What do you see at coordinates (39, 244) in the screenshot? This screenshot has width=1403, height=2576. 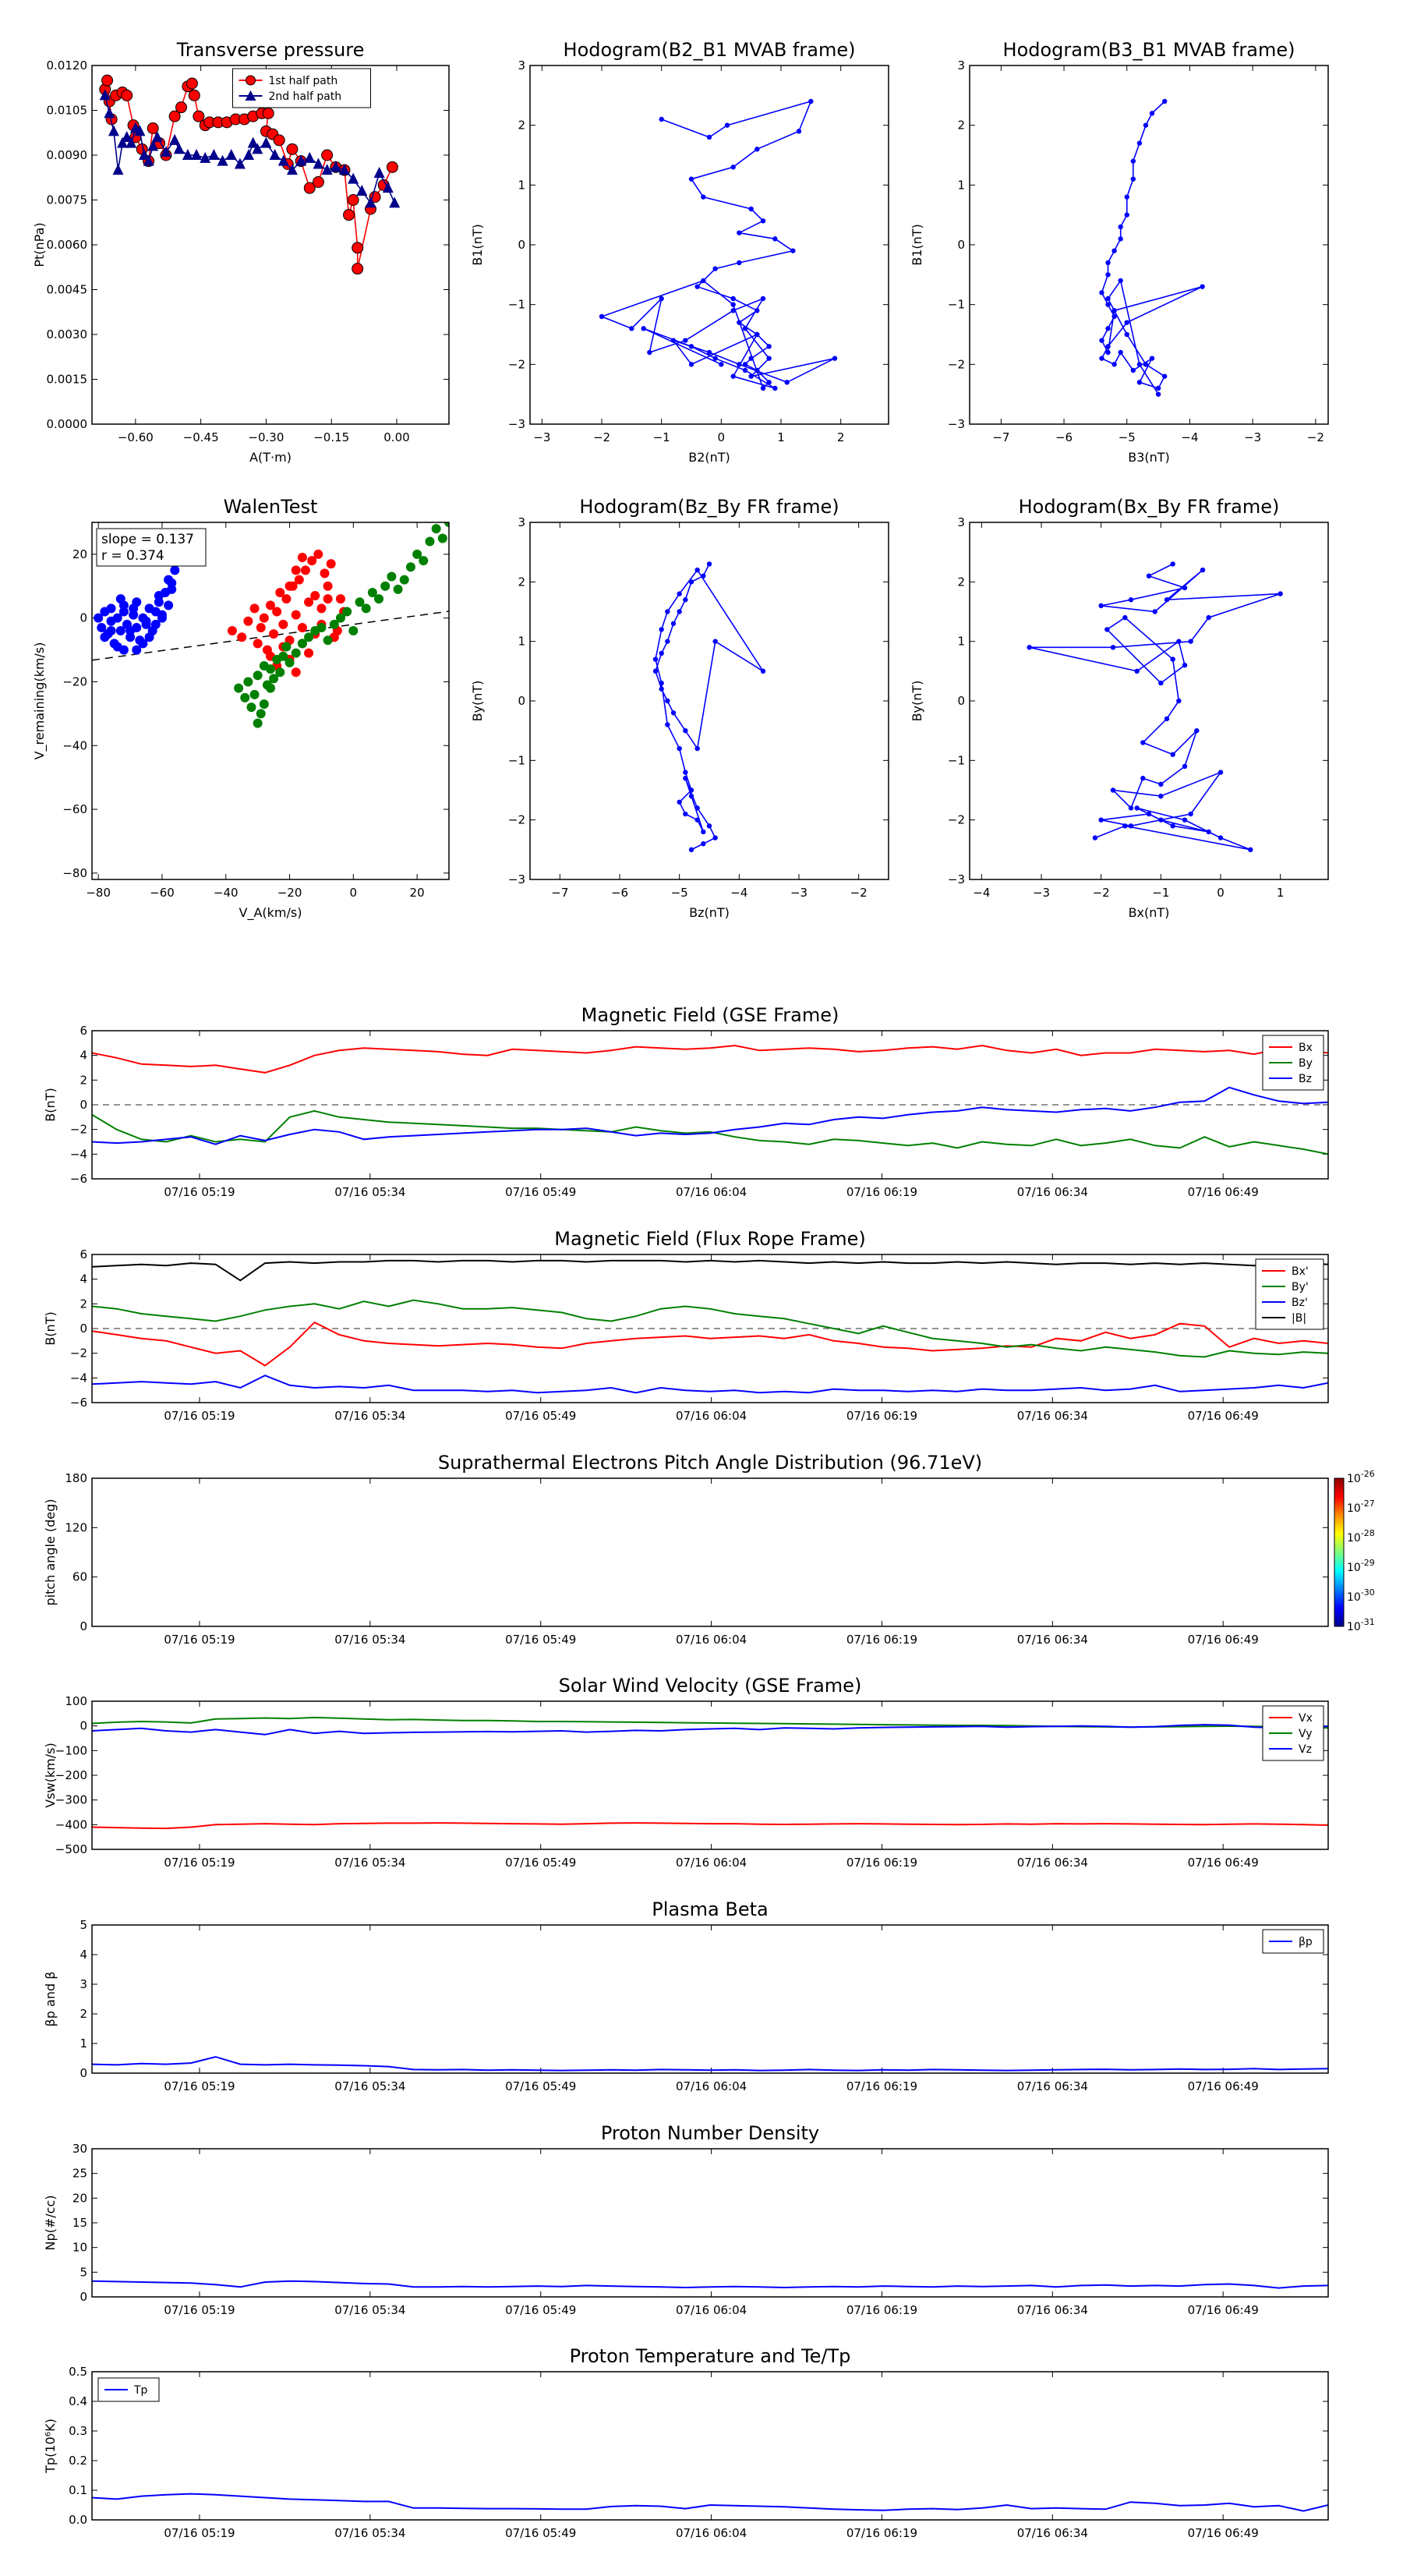 I see `y-axis-label: Pt(nPa)` at bounding box center [39, 244].